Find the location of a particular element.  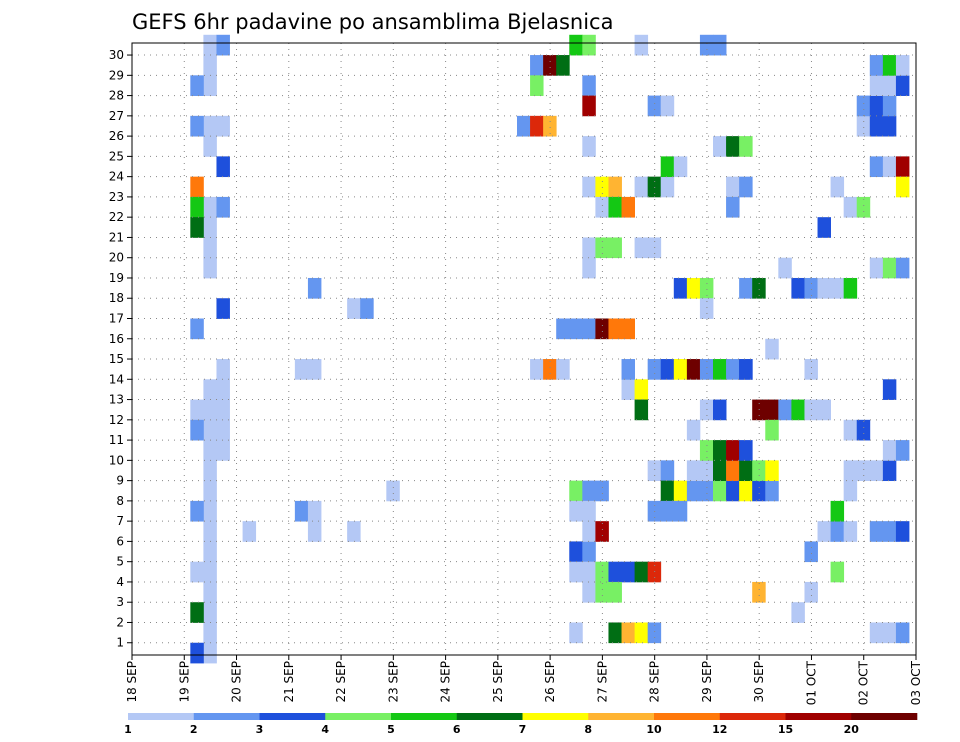

legend-label: 5 is located at coordinates (391, 729).